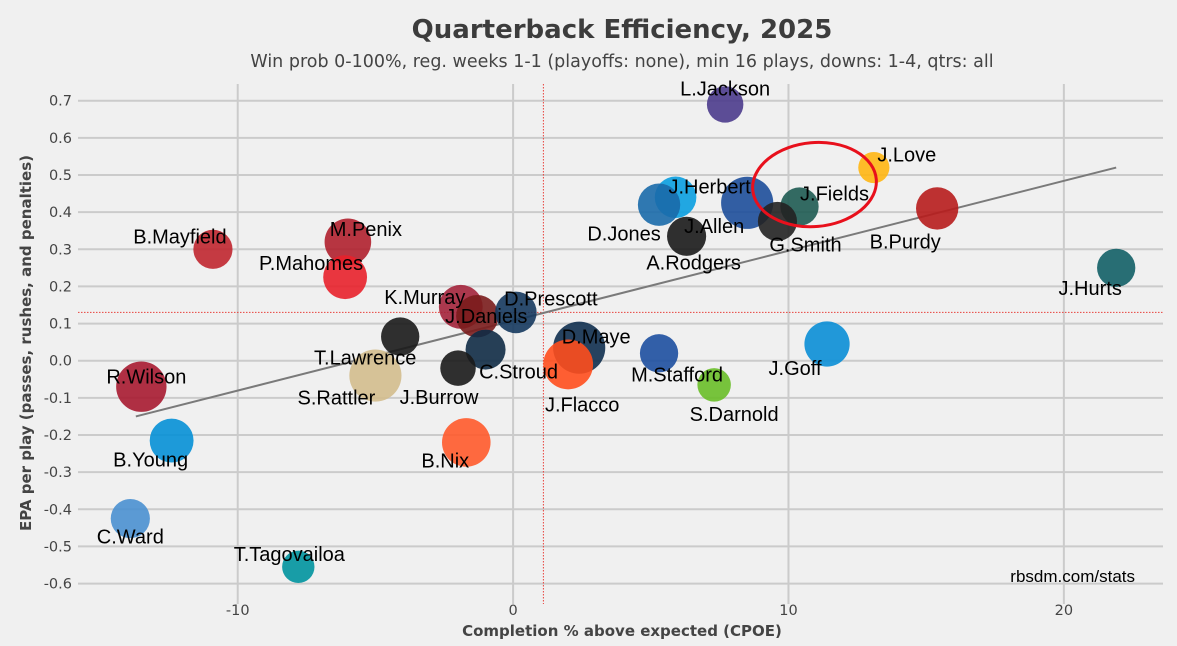  Describe the element at coordinates (337, 399) in the screenshot. I see `label-s-rattler: S.Rattler` at that location.